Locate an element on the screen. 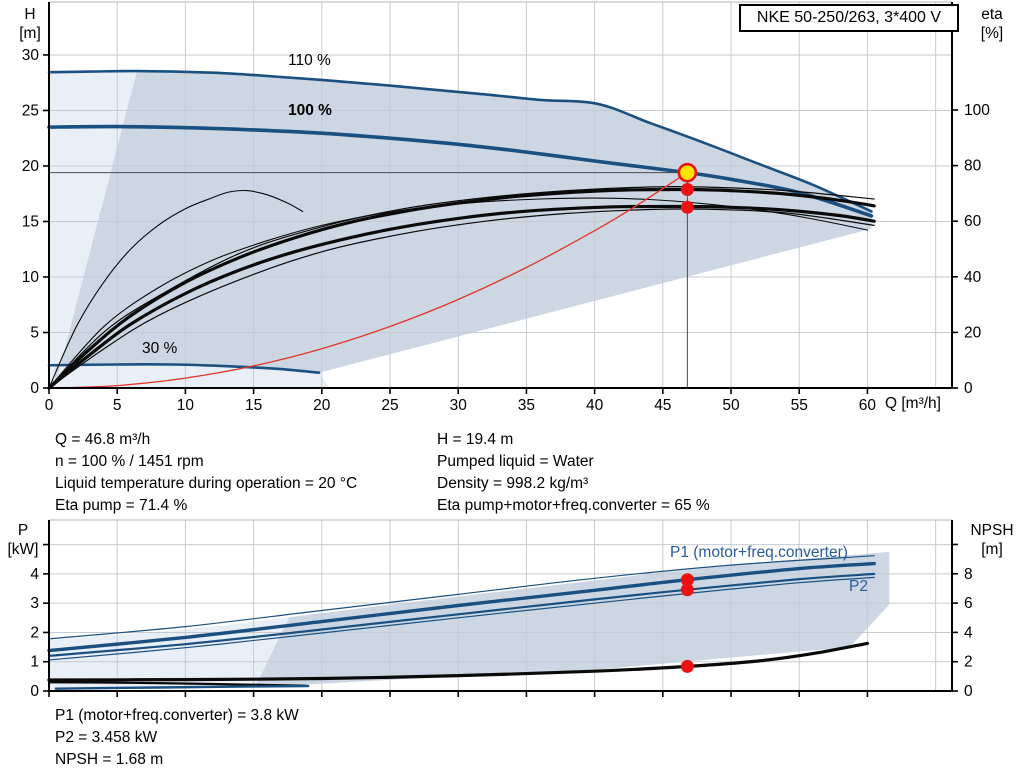 This screenshot has height=781, width=1024. speed-30-curve is located at coordinates (184, 368).